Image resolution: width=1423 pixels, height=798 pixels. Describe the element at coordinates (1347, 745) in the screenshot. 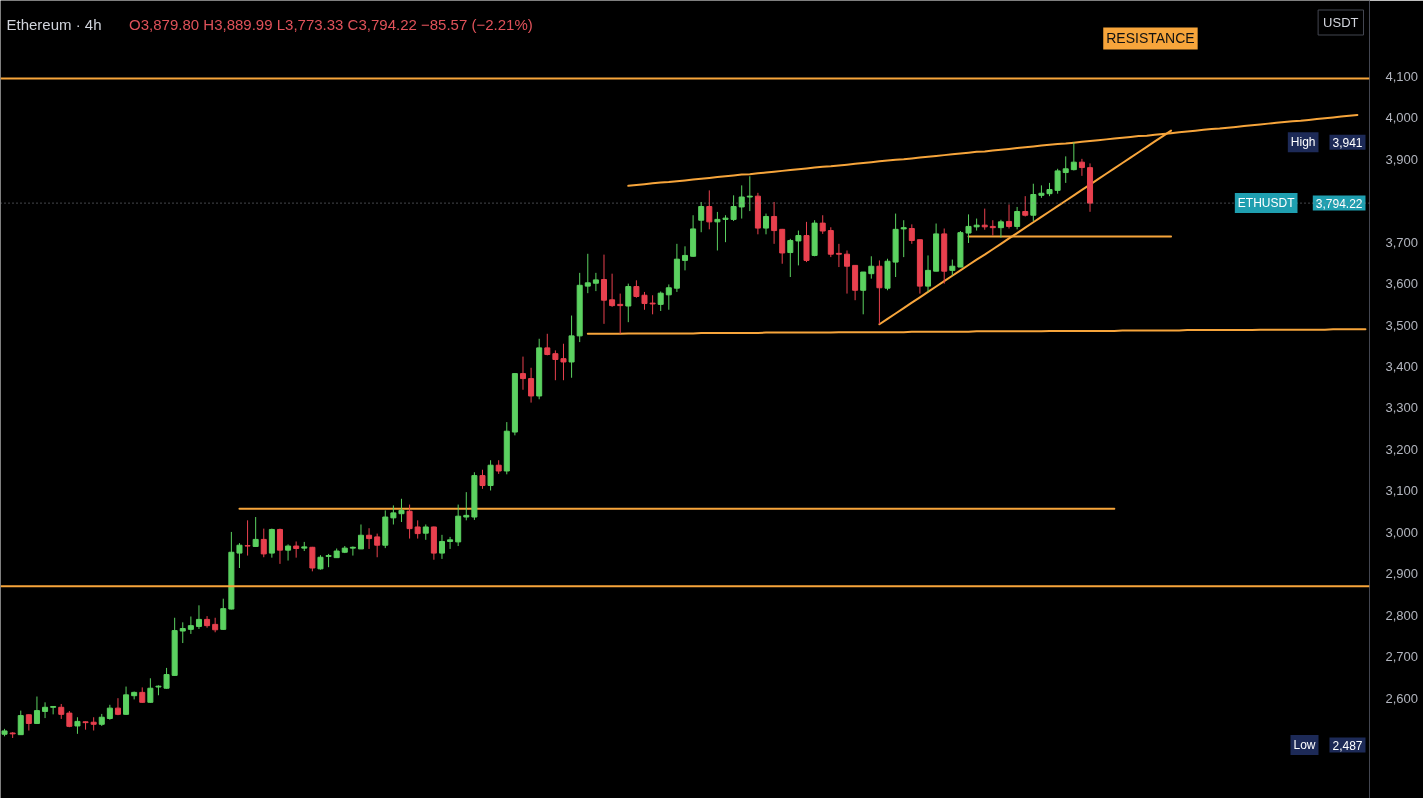

I see `annotation: 2,487` at that location.